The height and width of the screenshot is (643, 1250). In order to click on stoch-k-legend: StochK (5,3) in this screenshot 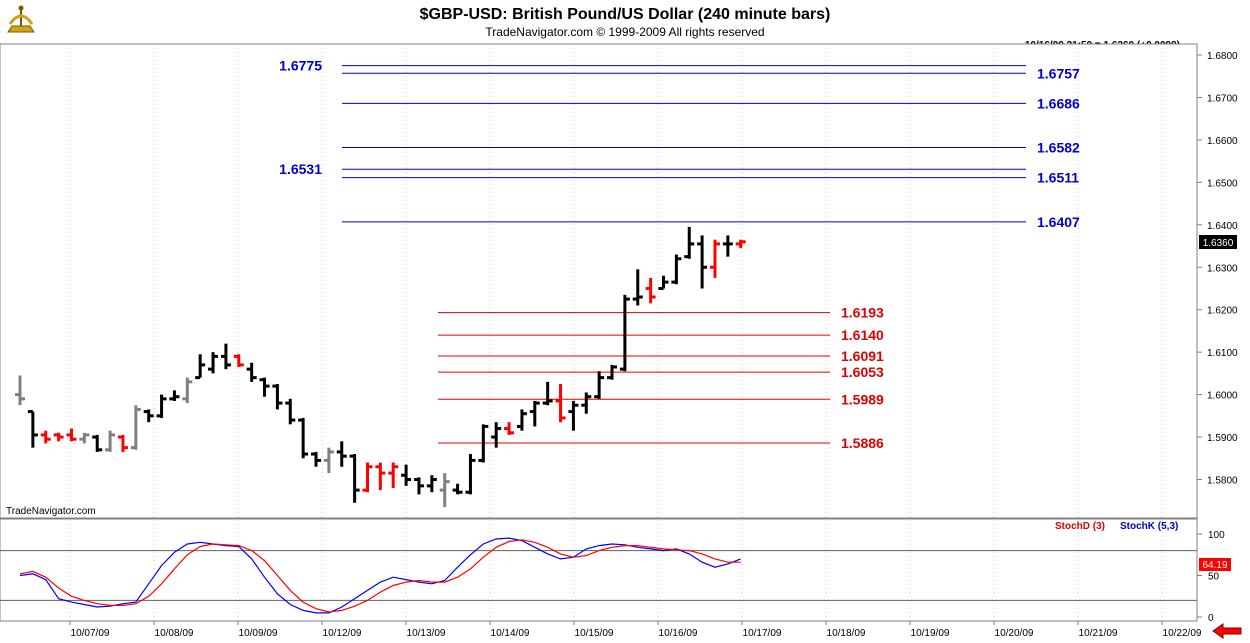, I will do `click(1149, 526)`.